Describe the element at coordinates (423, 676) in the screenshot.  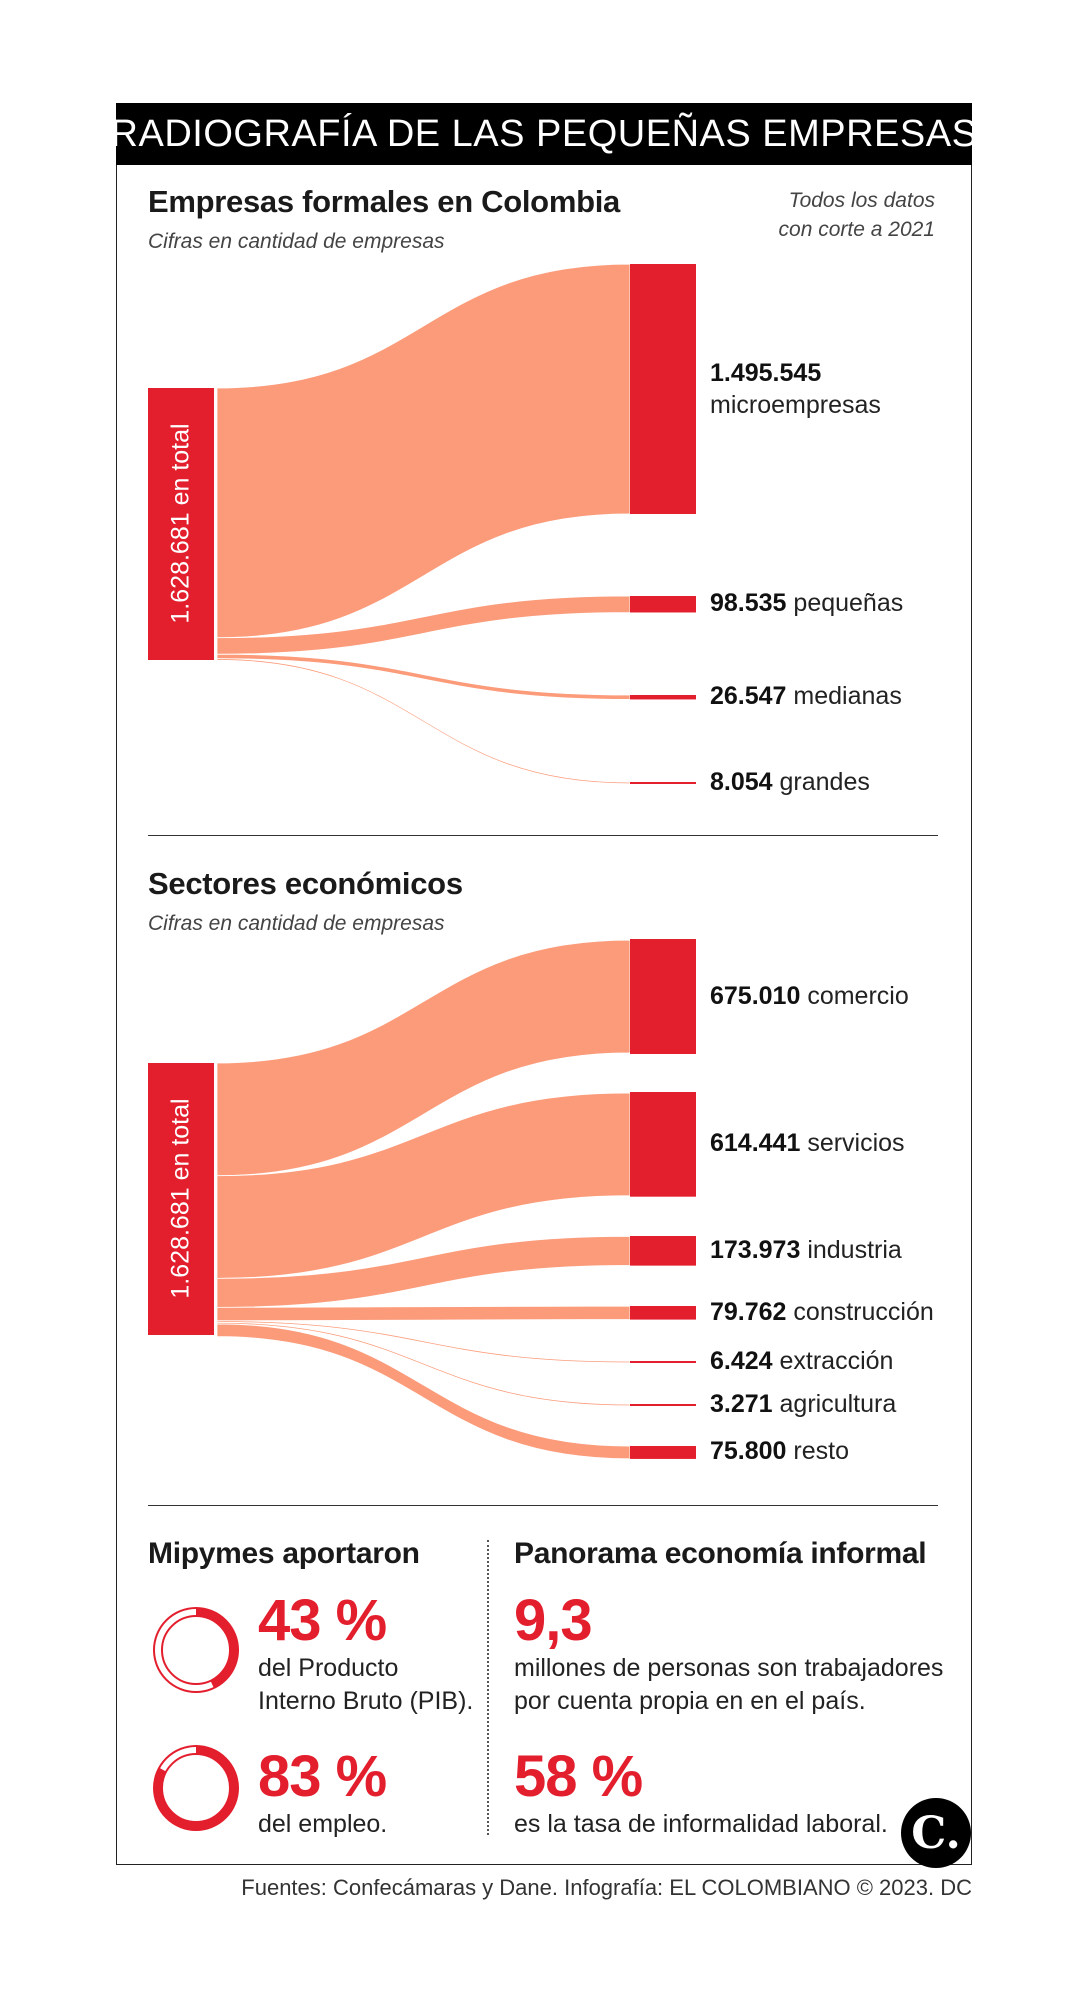
I see `flow-medianas` at that location.